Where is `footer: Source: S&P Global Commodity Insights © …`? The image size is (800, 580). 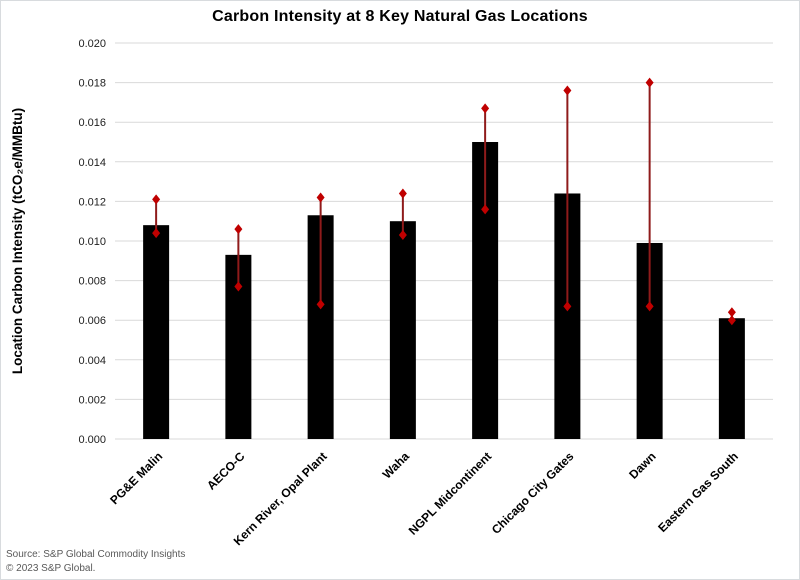
footer: Source: S&P Global Commodity Insights © … is located at coordinates (95, 561).